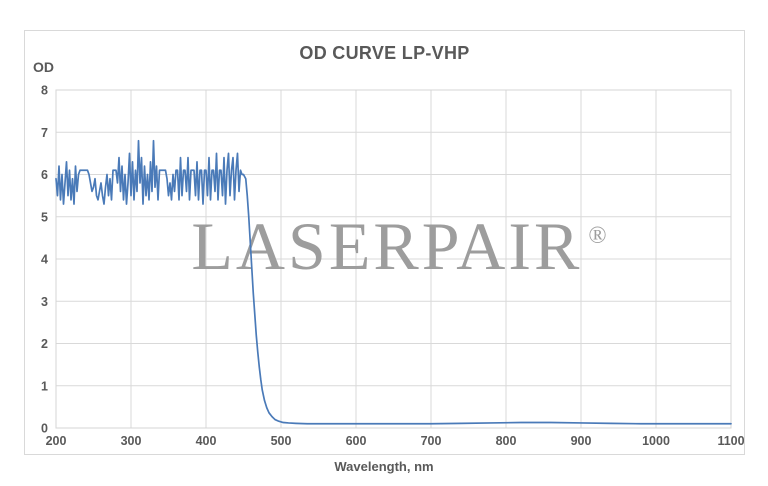  What do you see at coordinates (656, 441) in the screenshot?
I see `svg-text: 1000` at bounding box center [656, 441].